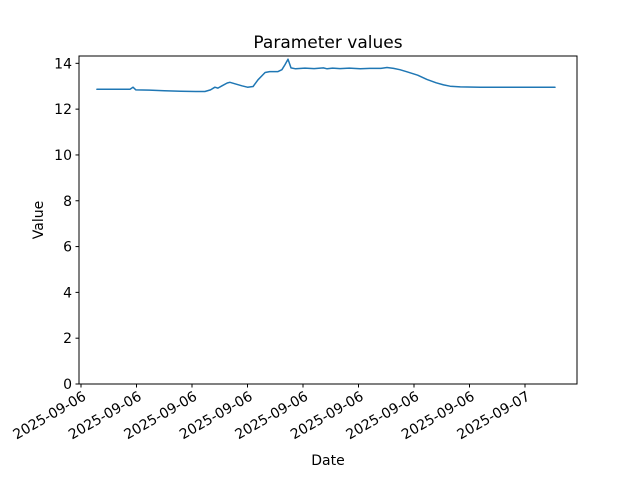 The height and width of the screenshot is (480, 640). I want to click on chart-title: Parameter values, so click(327, 43).